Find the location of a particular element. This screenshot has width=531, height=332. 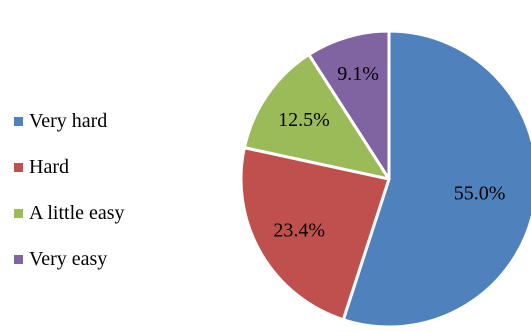

legend-item-very-easy: Very easy is located at coordinates (114, 259).